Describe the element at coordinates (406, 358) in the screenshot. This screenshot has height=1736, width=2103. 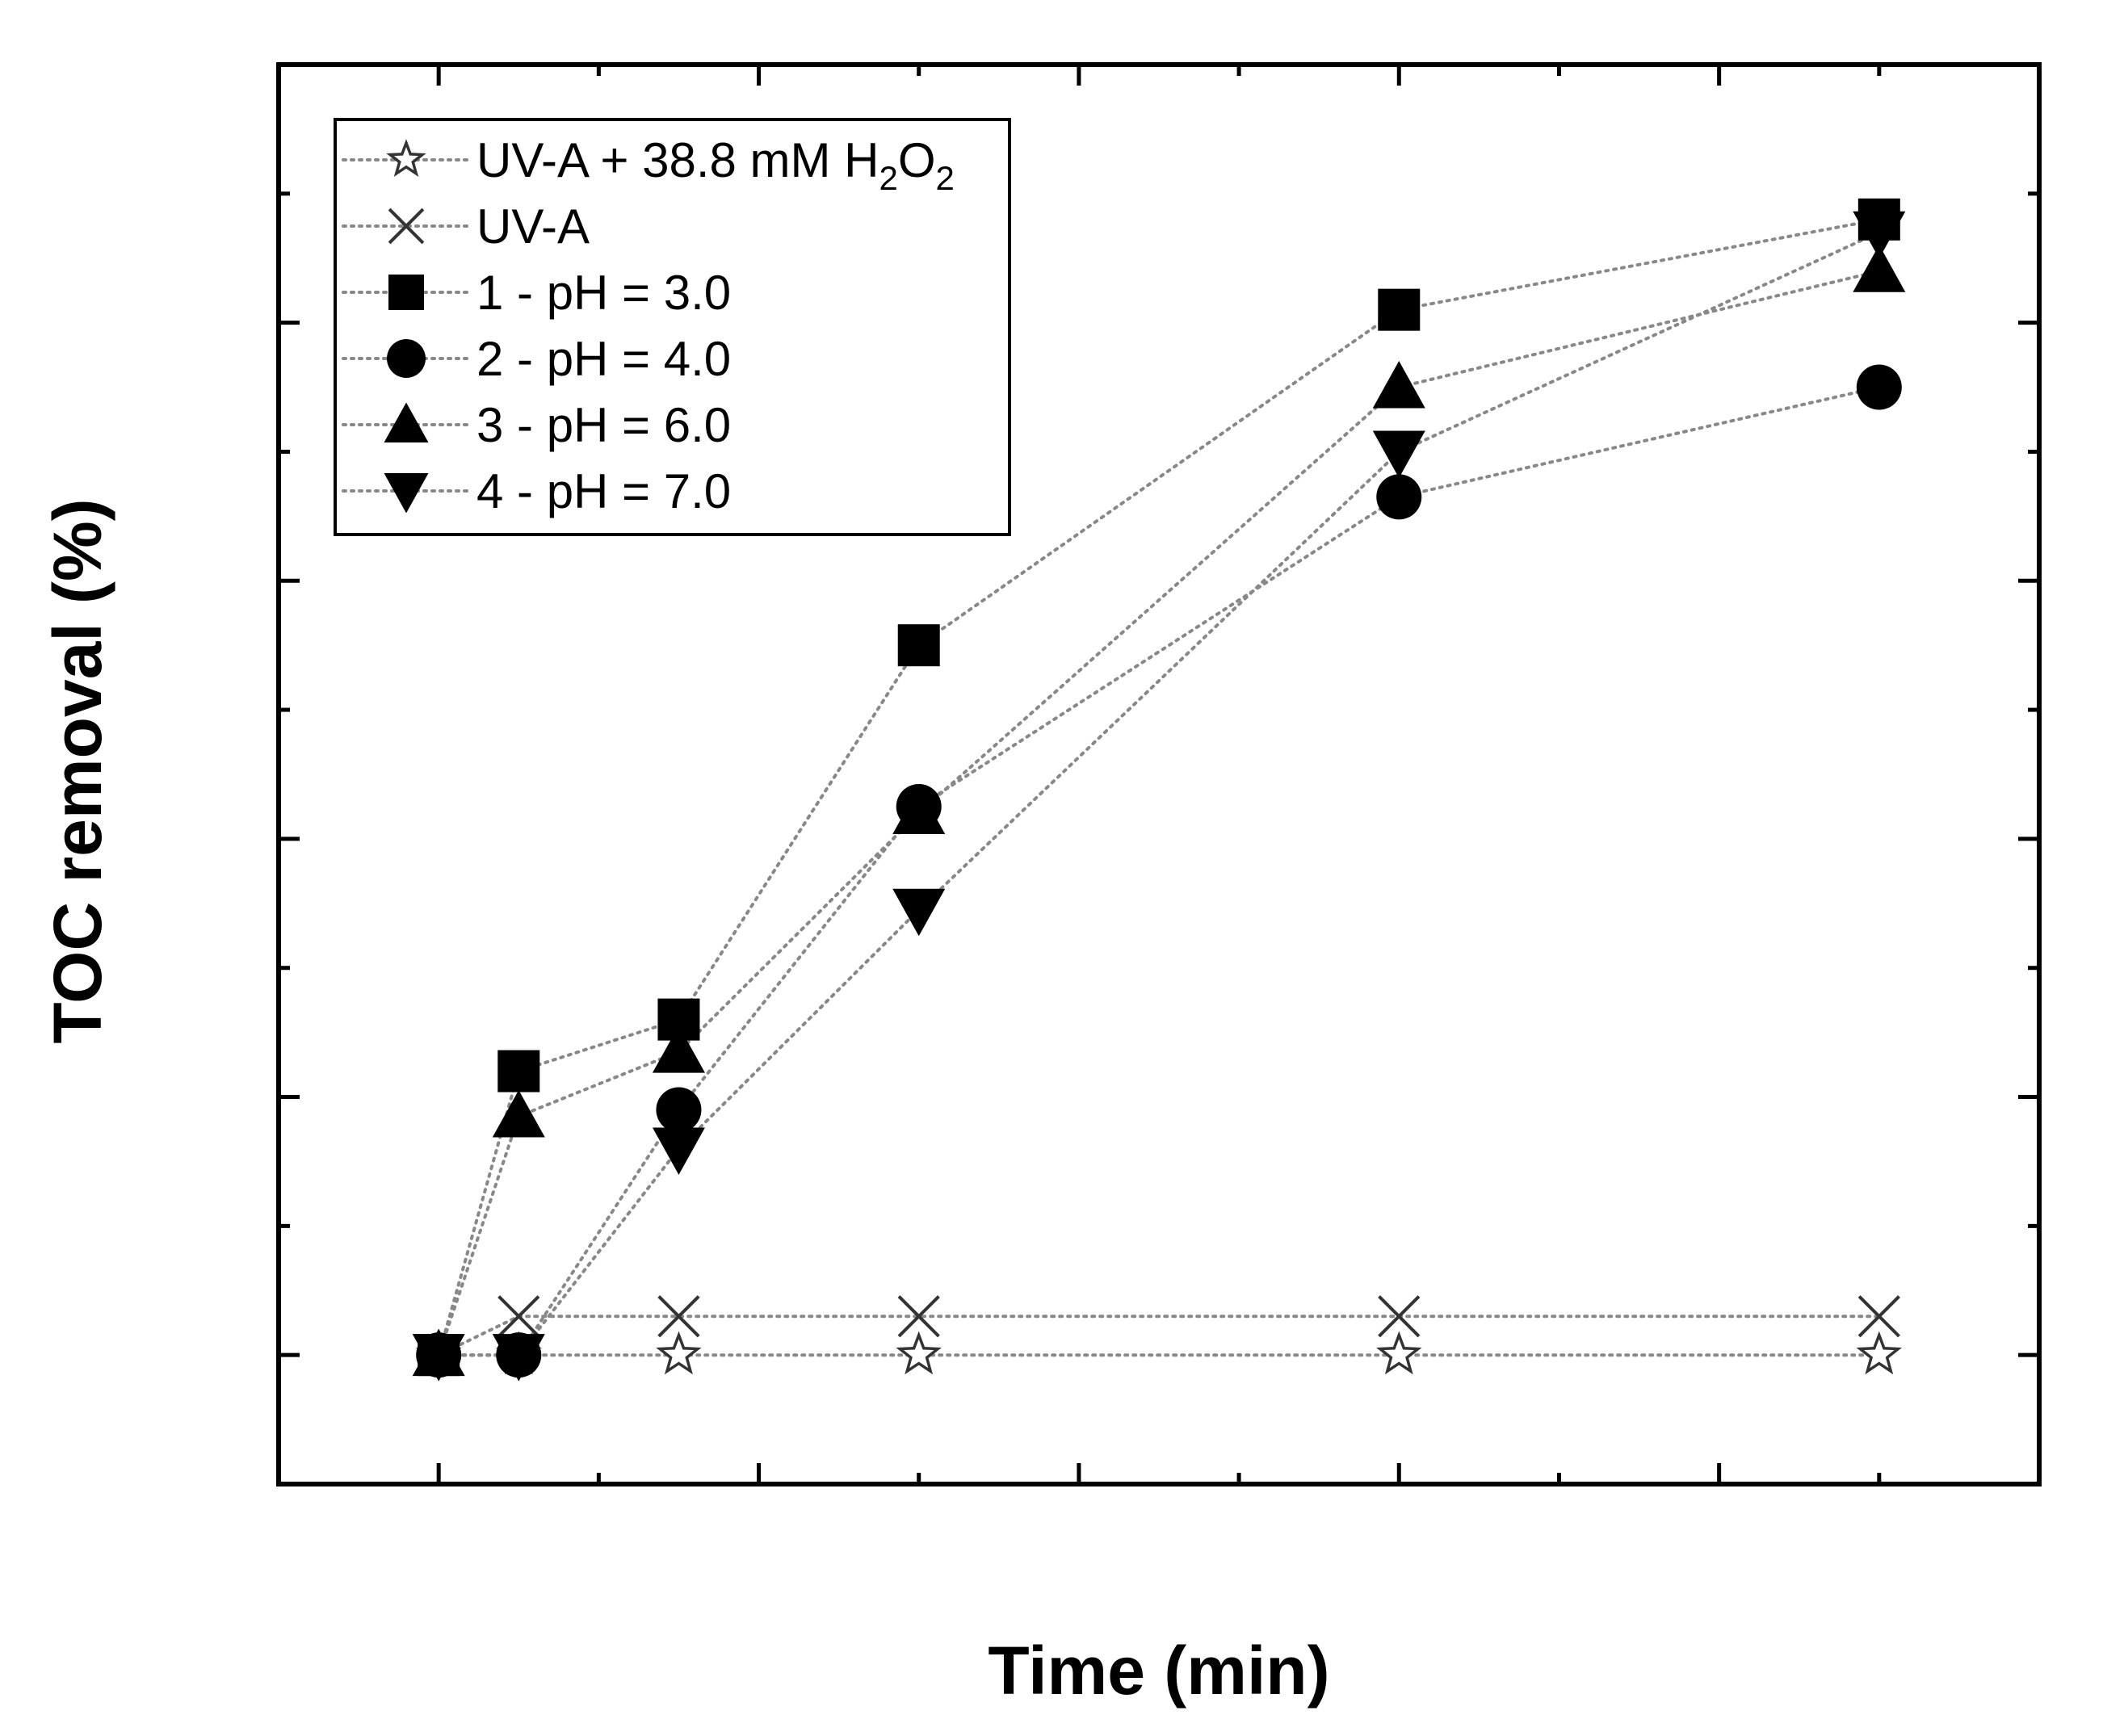
I see `legend-marker-circle` at that location.